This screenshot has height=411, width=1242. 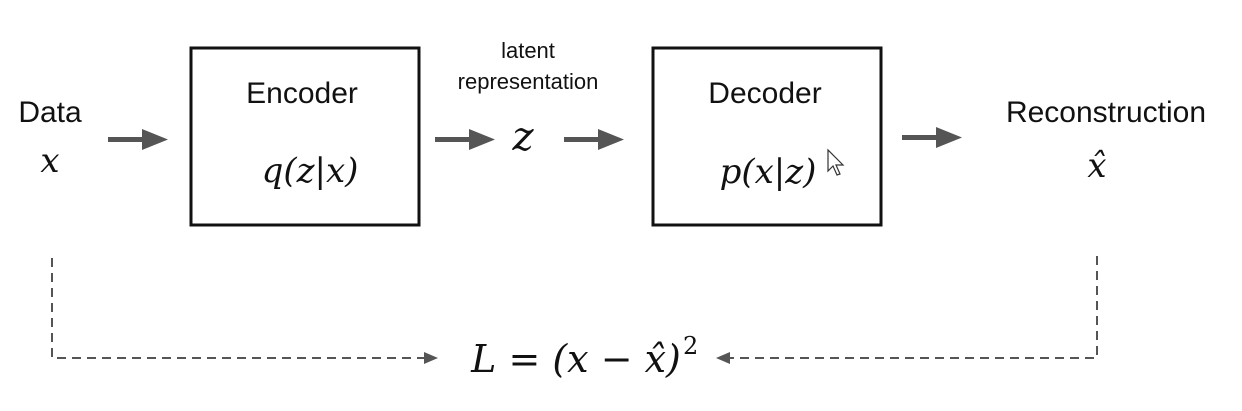 What do you see at coordinates (913, 307) in the screenshot?
I see `loss-path-right` at bounding box center [913, 307].